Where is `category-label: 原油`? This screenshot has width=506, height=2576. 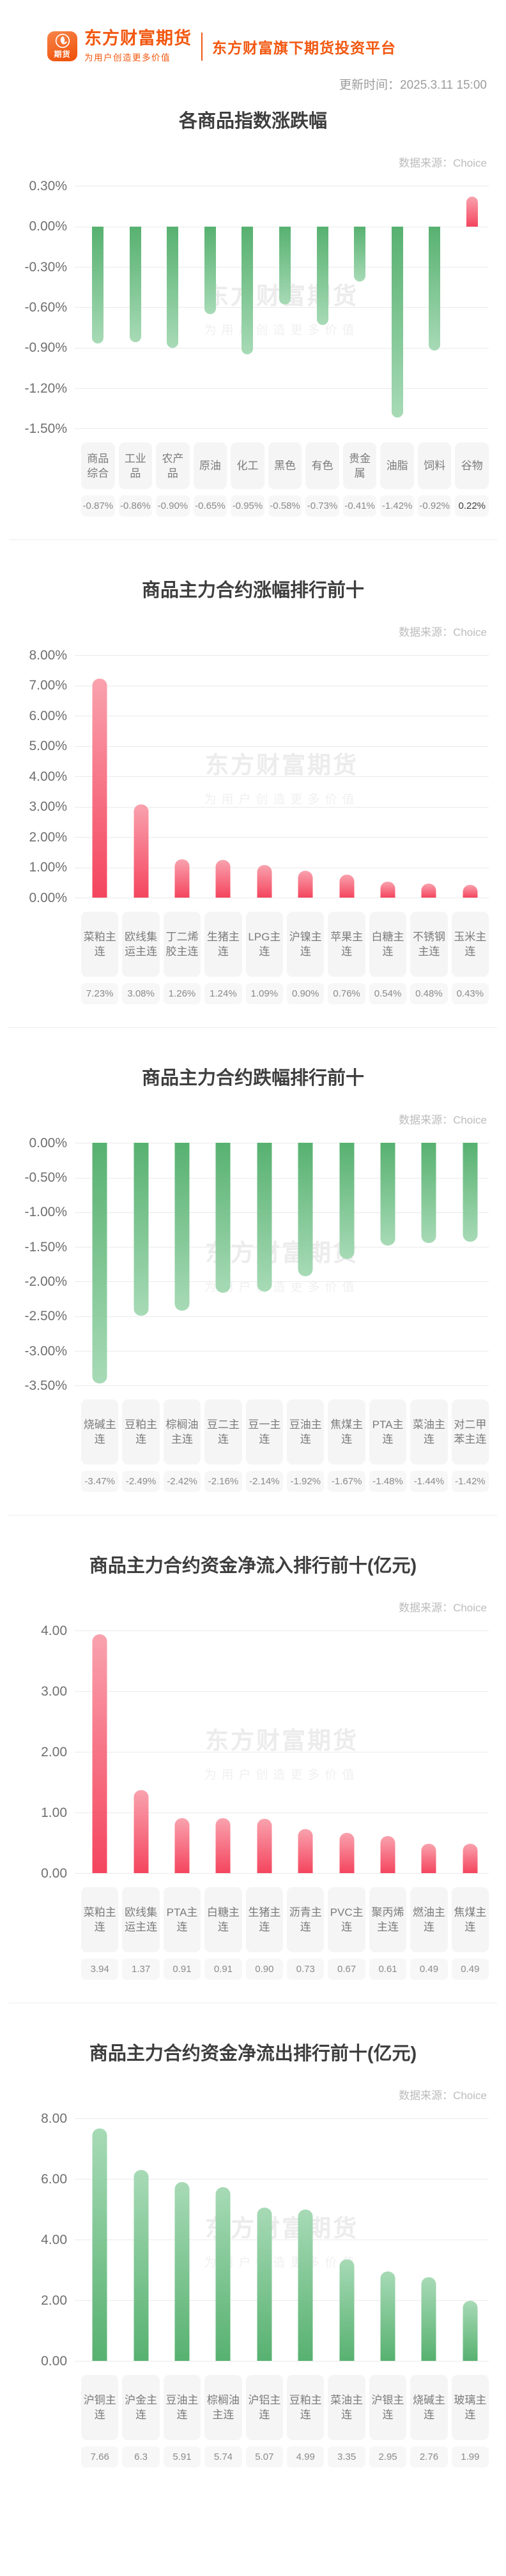
category-label: 原油 is located at coordinates (210, 466).